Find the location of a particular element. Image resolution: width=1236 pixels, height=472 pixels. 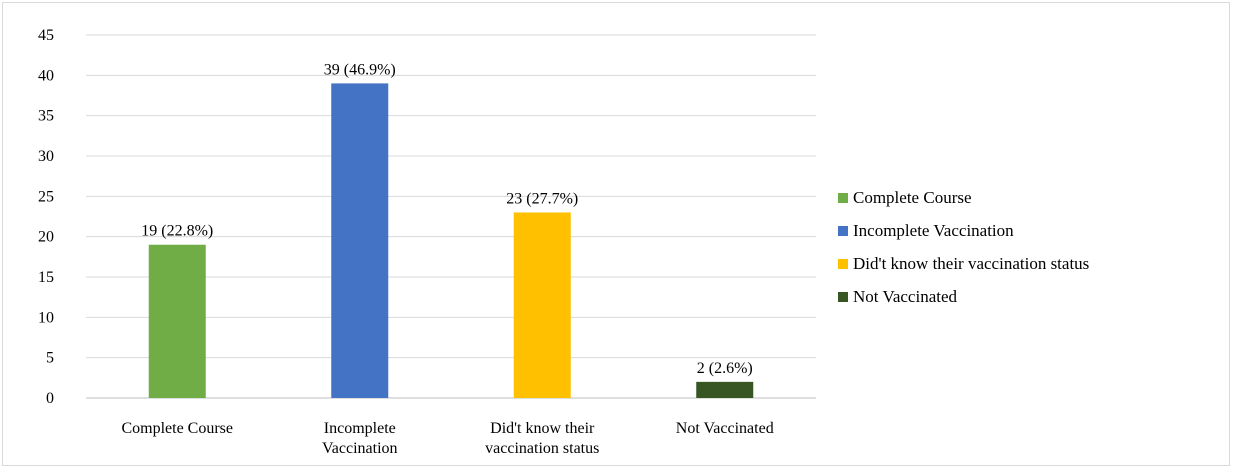

legend-entry: Not Vaccinated is located at coordinates (905, 296).